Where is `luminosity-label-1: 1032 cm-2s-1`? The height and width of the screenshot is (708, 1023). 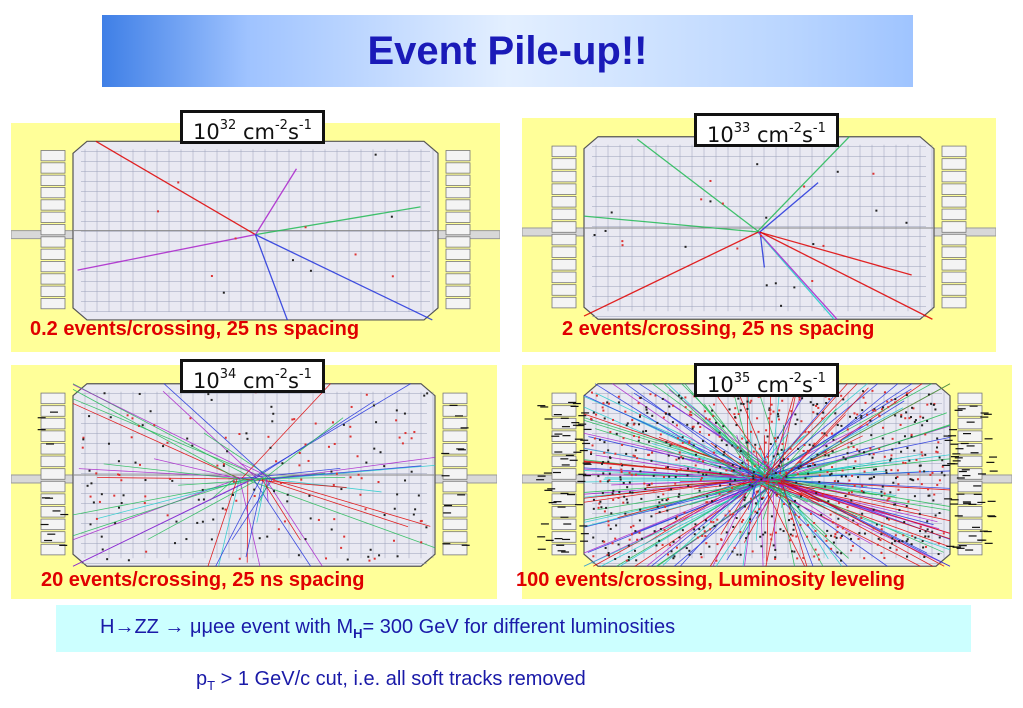
luminosity-label-1: 1032 cm-2s-1 is located at coordinates (252, 127).